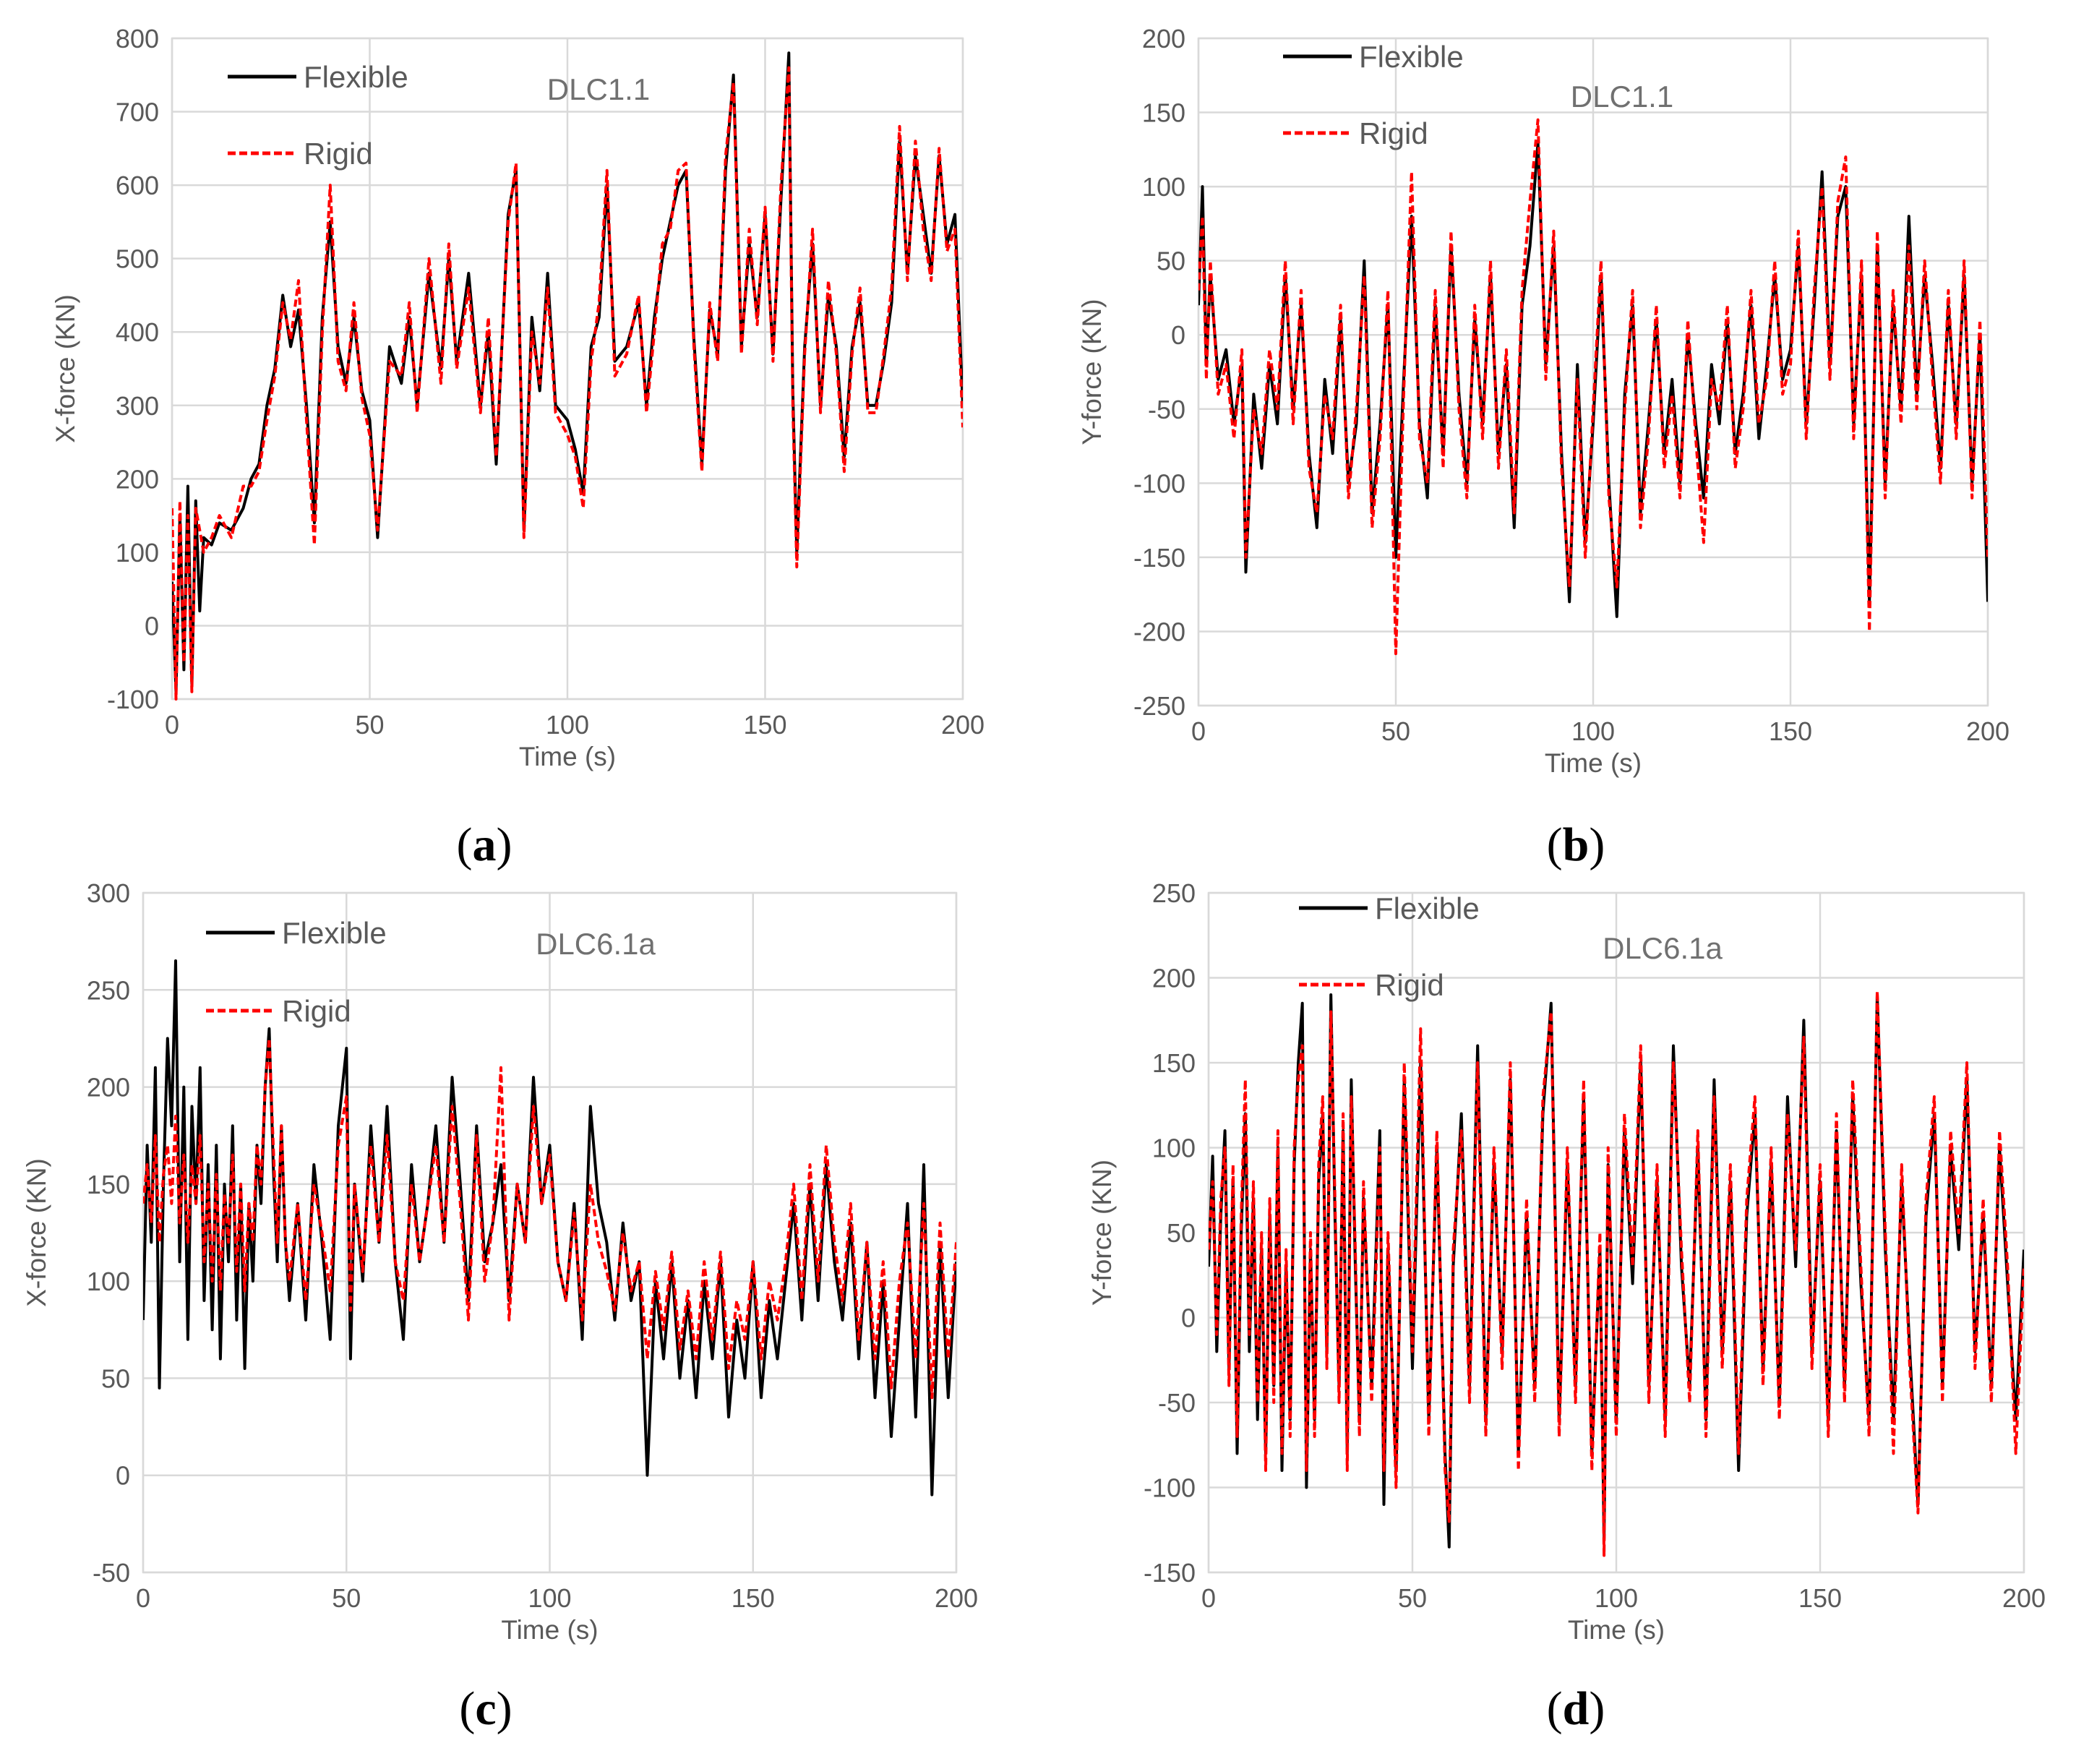 The height and width of the screenshot is (1764, 2076). I want to click on y-tick-label: -200, so click(1159, 631).